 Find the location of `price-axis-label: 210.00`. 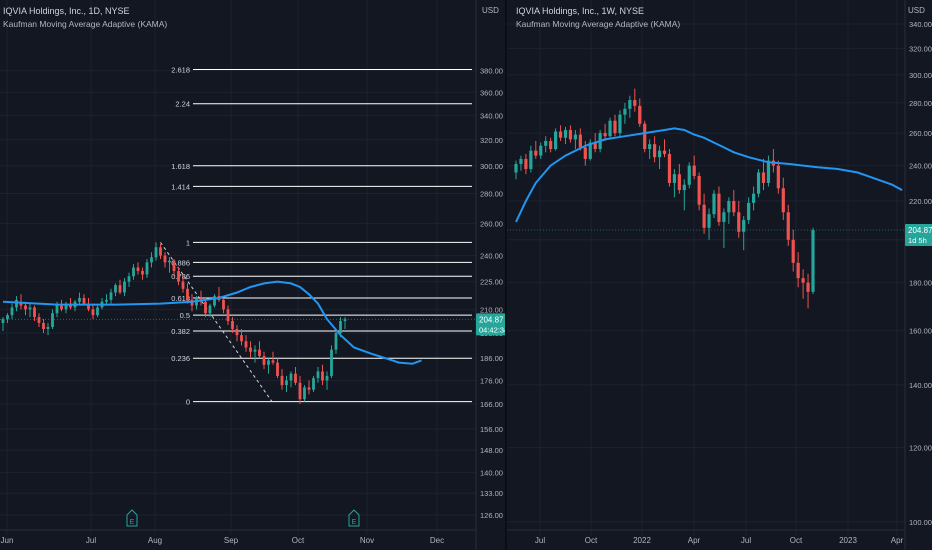

price-axis-label: 210.00 is located at coordinates (491, 309).